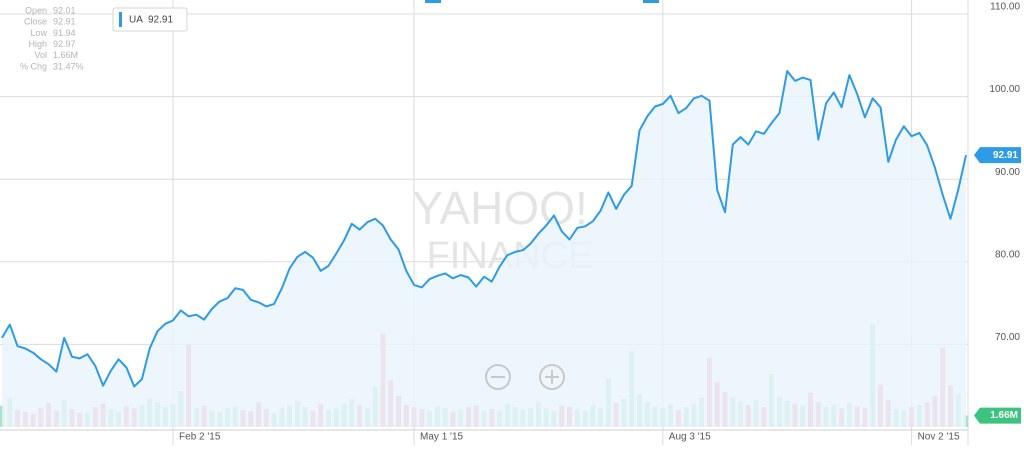 The width and height of the screenshot is (1024, 455). I want to click on info-label: % Chg, so click(33, 66).